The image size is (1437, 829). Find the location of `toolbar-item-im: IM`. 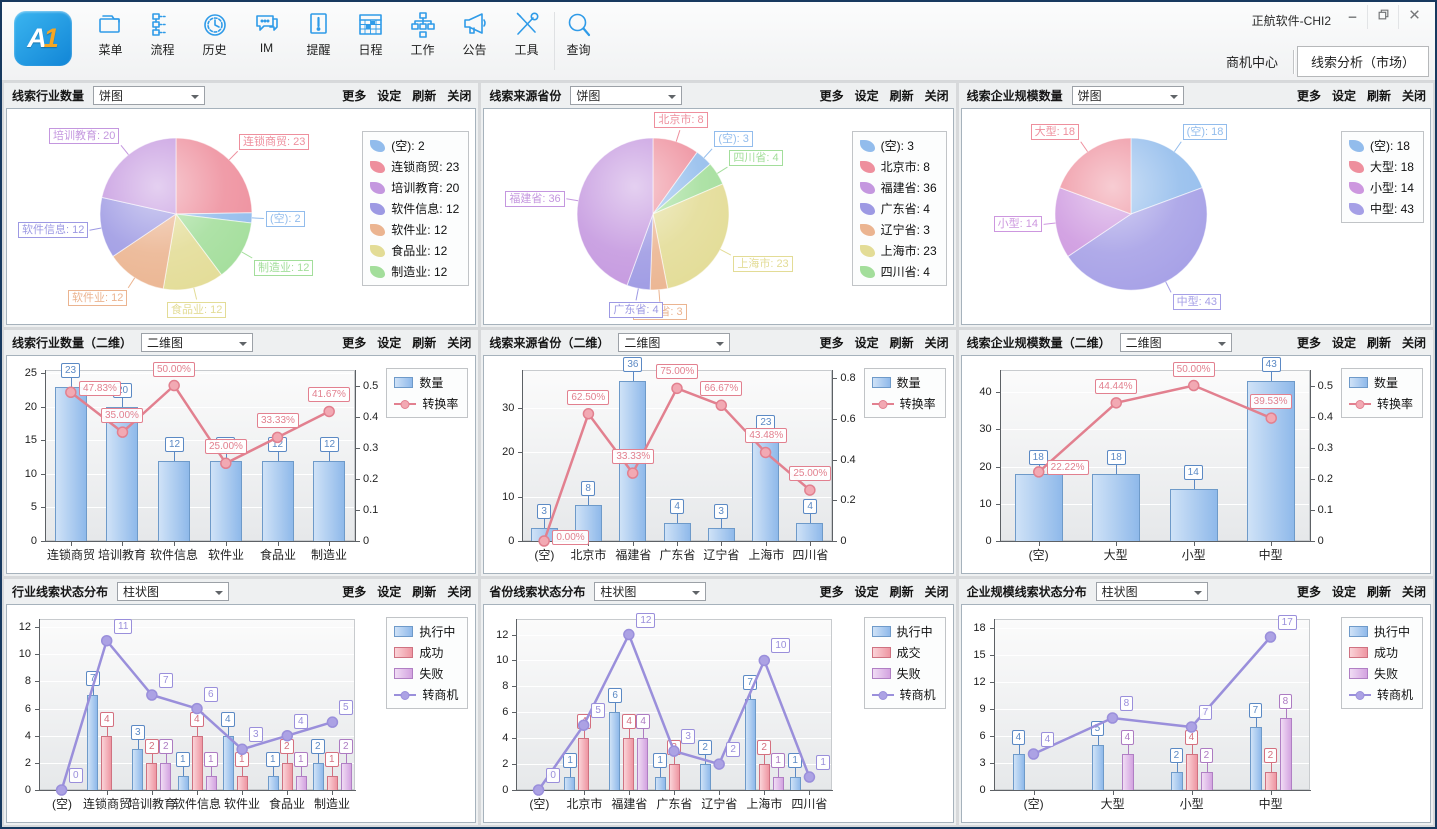

toolbar-item-im: IM is located at coordinates (266, 33).